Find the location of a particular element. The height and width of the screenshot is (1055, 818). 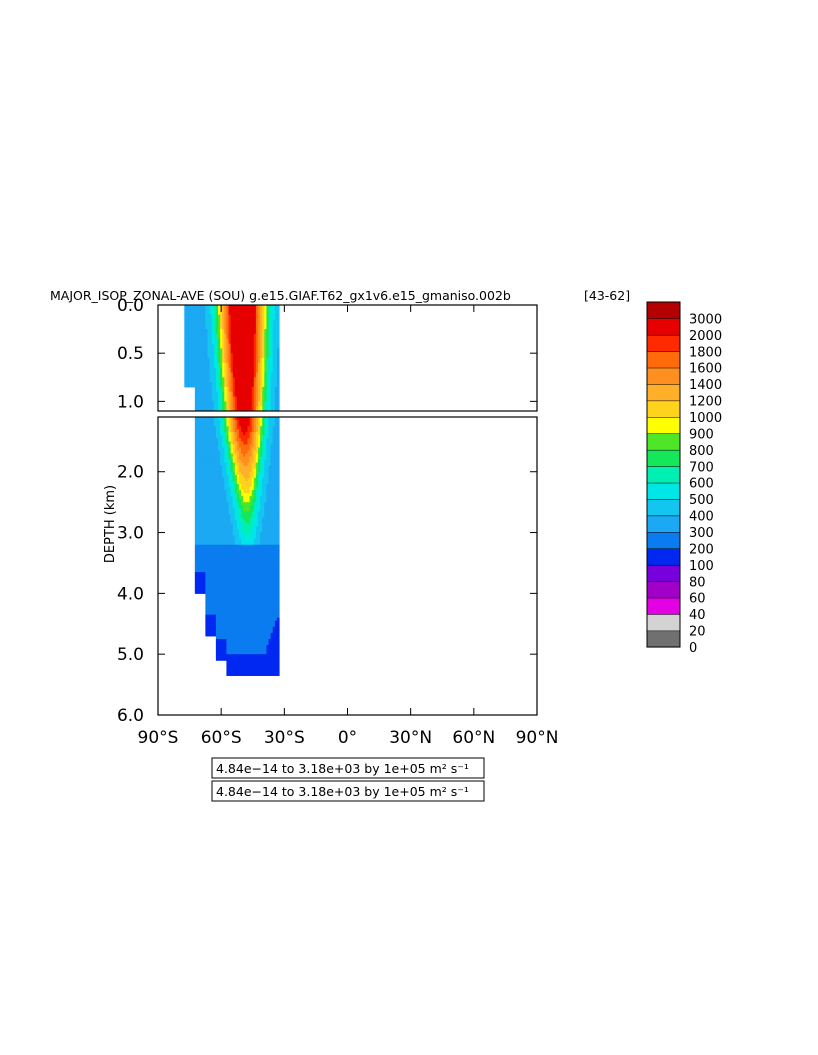

colorbar-label: 80 is located at coordinates (697, 582).